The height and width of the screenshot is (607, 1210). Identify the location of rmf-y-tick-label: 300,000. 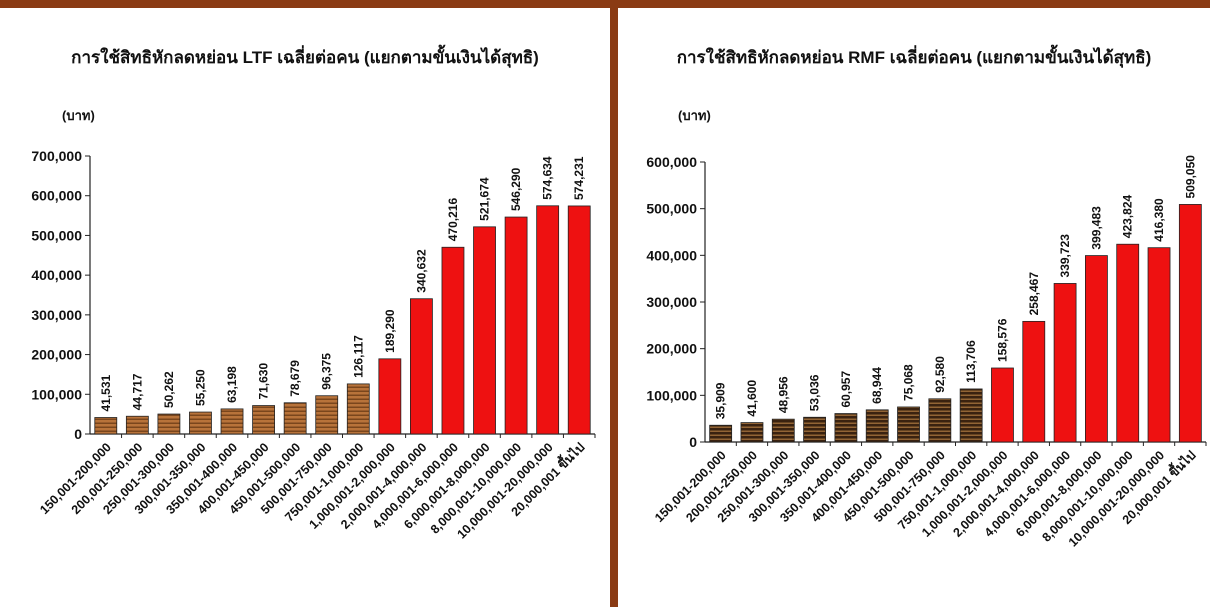
(671, 302).